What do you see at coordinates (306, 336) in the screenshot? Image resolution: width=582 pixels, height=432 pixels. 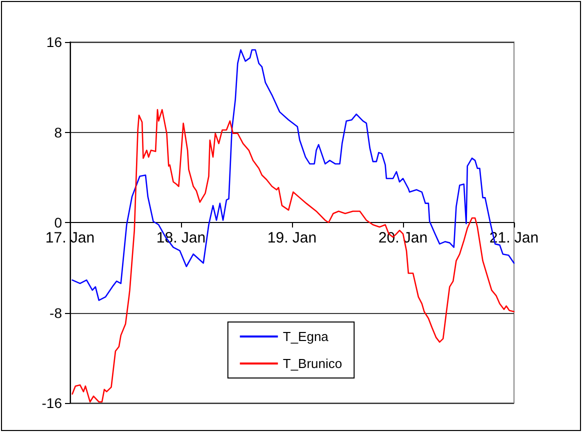 I see `legend-label: T_Egna` at bounding box center [306, 336].